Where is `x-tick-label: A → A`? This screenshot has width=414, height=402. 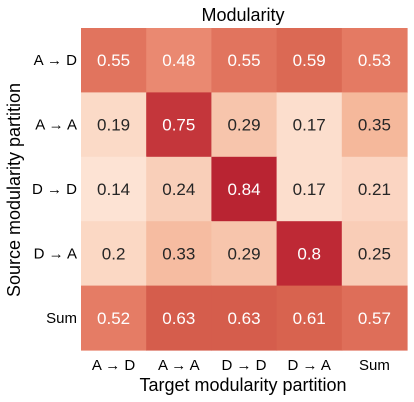
x-tick-label: A → A is located at coordinates (179, 365).